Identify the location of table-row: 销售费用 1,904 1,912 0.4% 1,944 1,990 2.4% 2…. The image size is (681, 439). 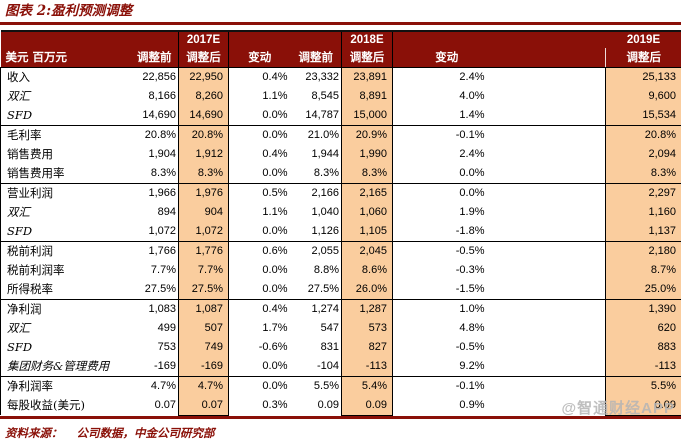
(340, 154).